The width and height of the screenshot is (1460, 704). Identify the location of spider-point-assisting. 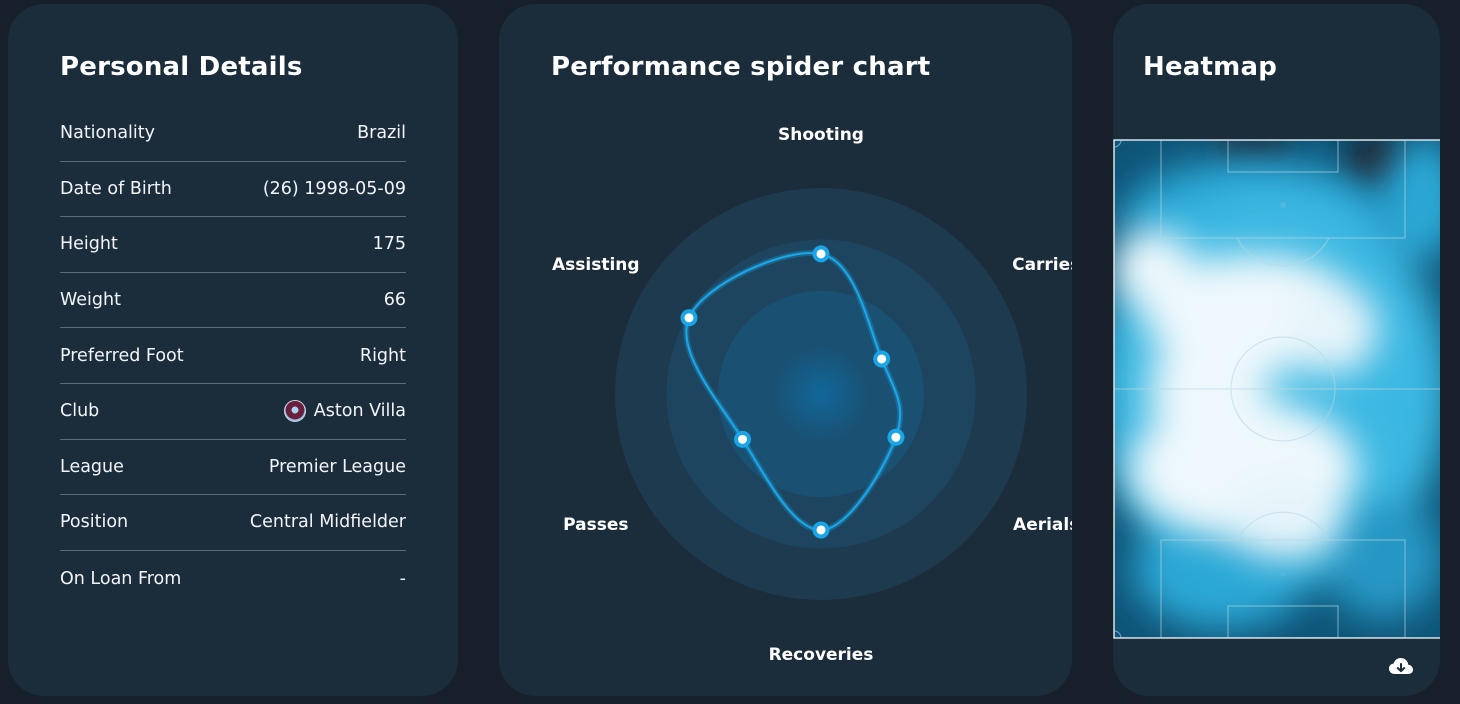
(689, 318).